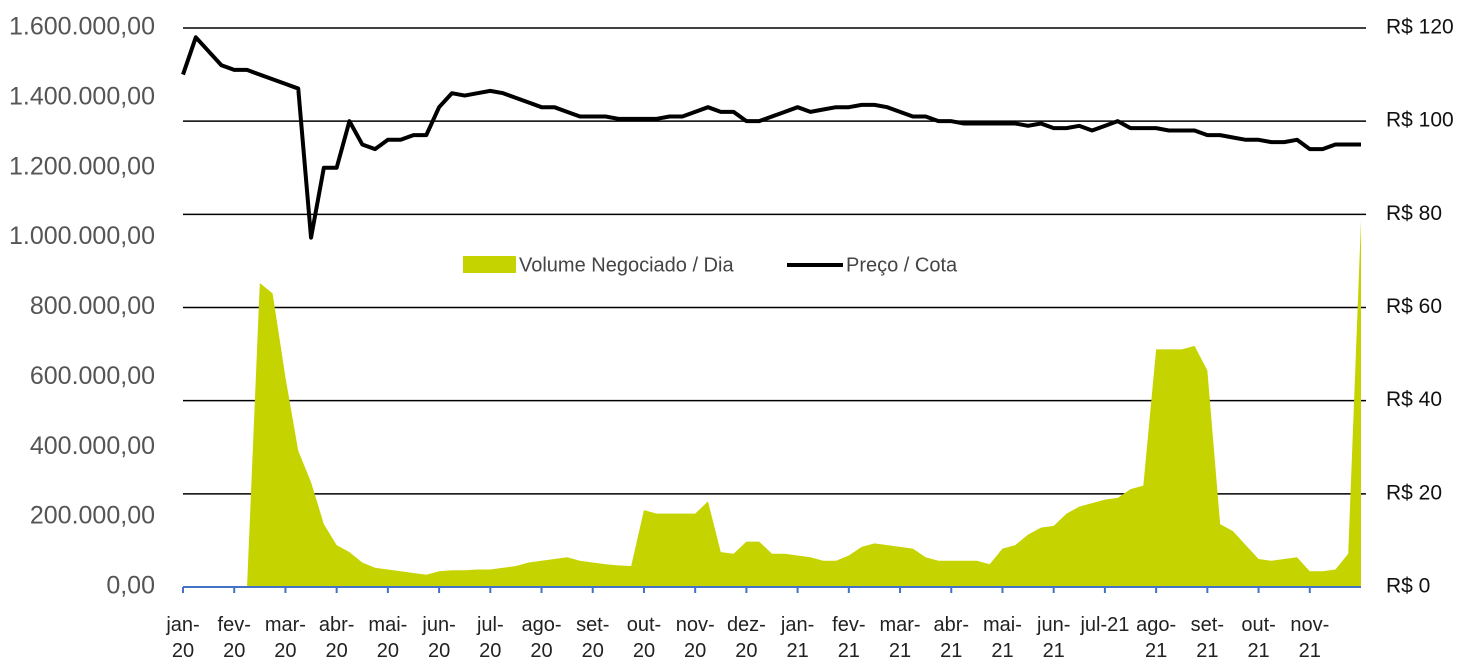  I want to click on legend-label: Preço / Cota, so click(902, 265).